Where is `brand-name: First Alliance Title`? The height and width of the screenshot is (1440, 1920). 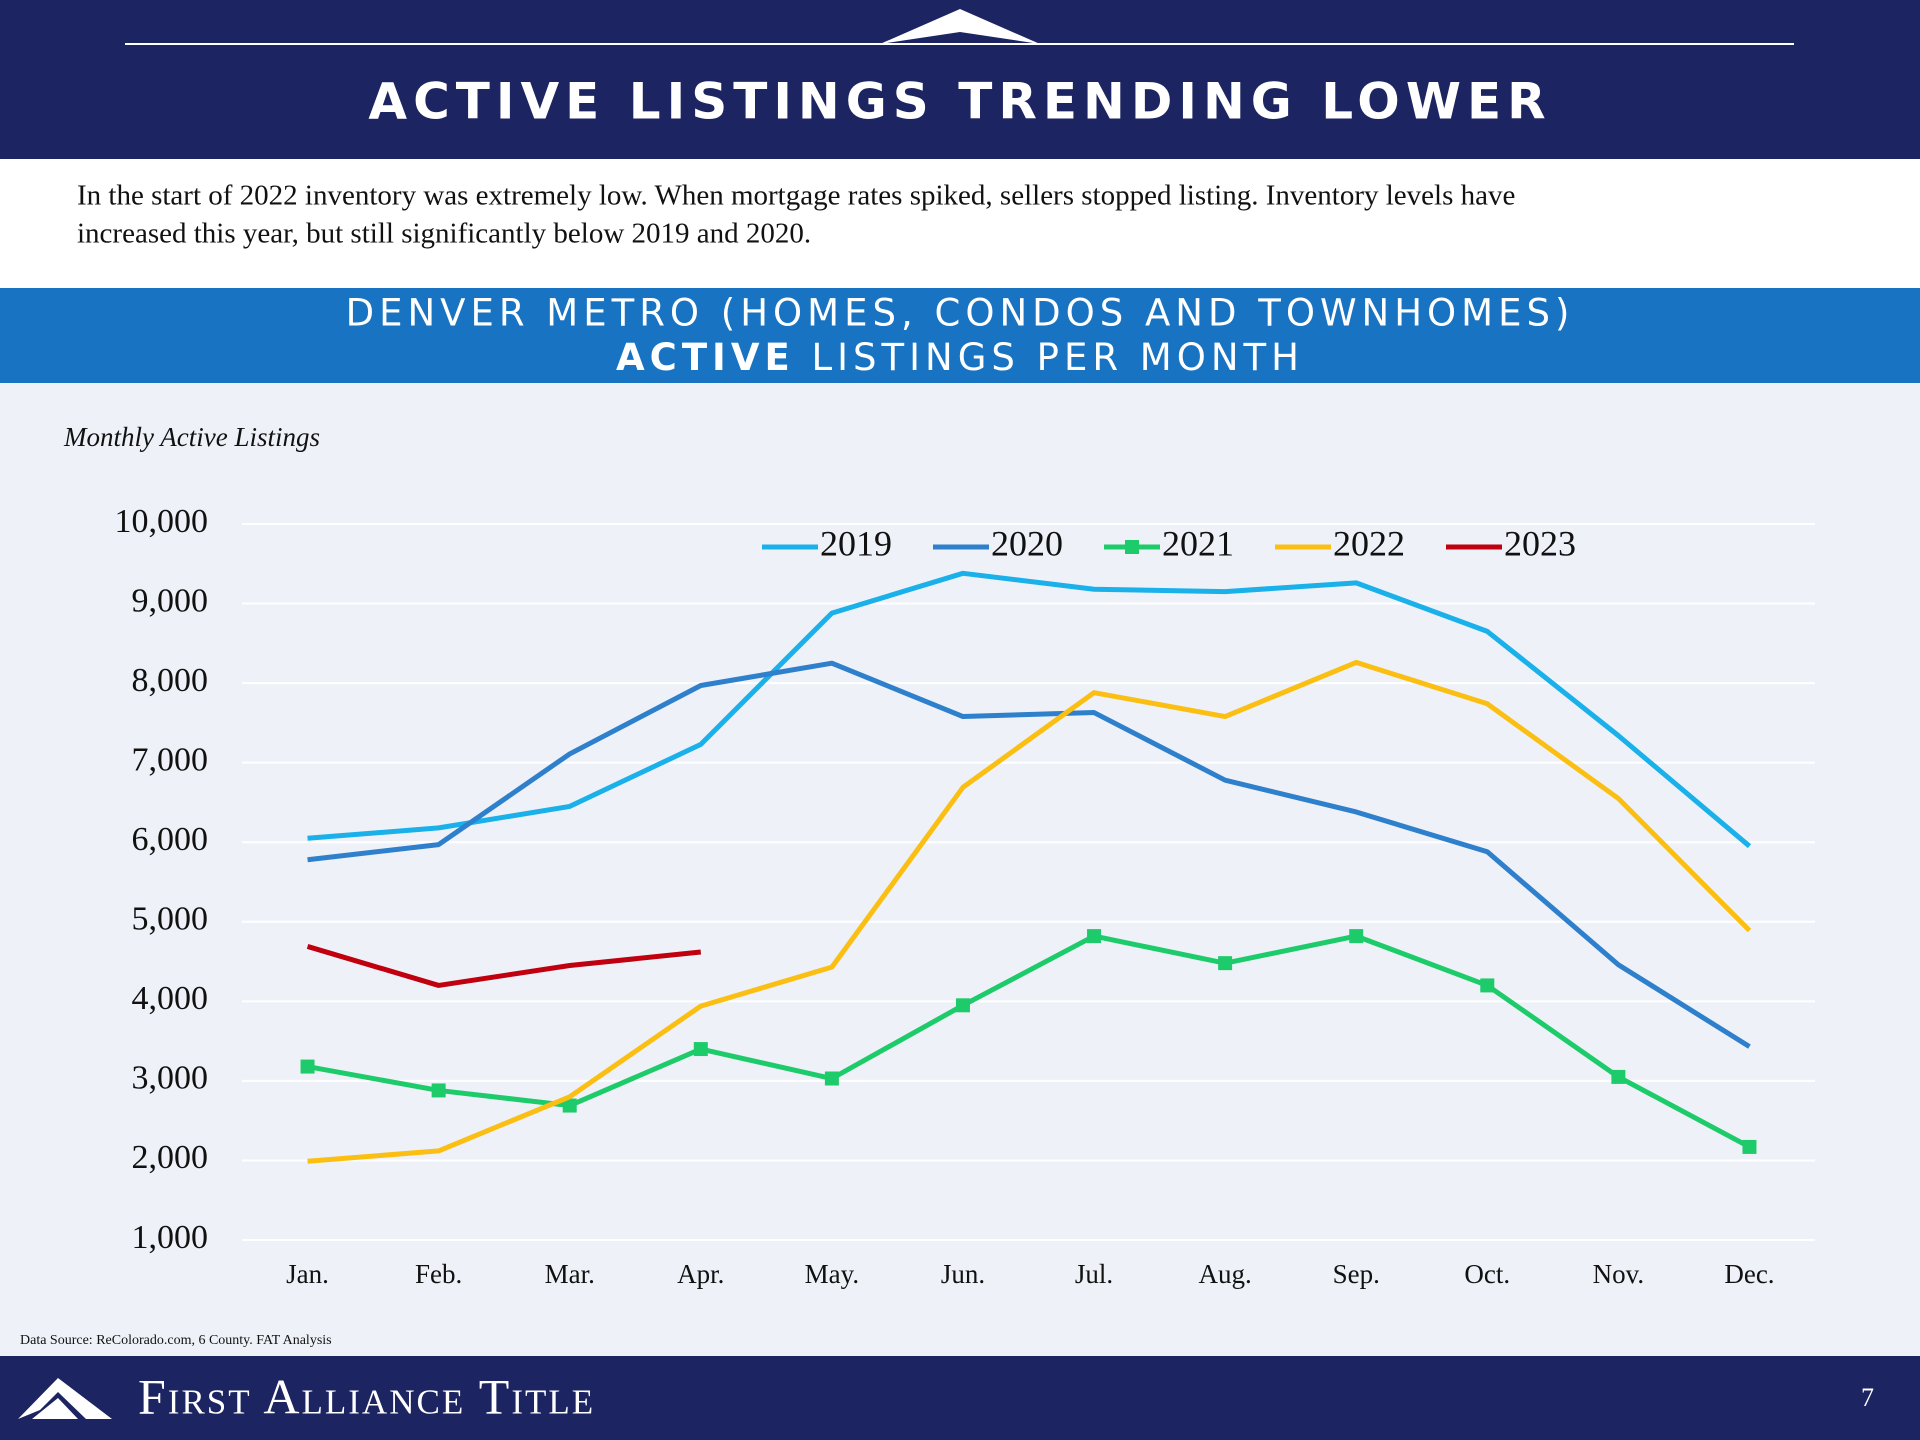
brand-name: First Alliance Title is located at coordinates (366, 1396).